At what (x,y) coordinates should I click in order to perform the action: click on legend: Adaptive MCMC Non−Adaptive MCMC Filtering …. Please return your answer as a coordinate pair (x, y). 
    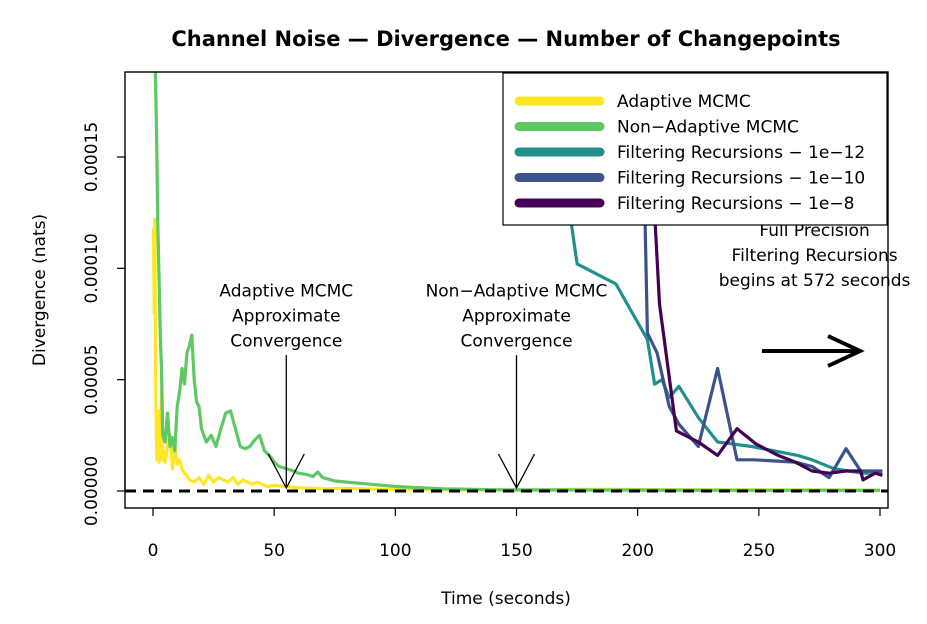
    Looking at the image, I should click on (695, 149).